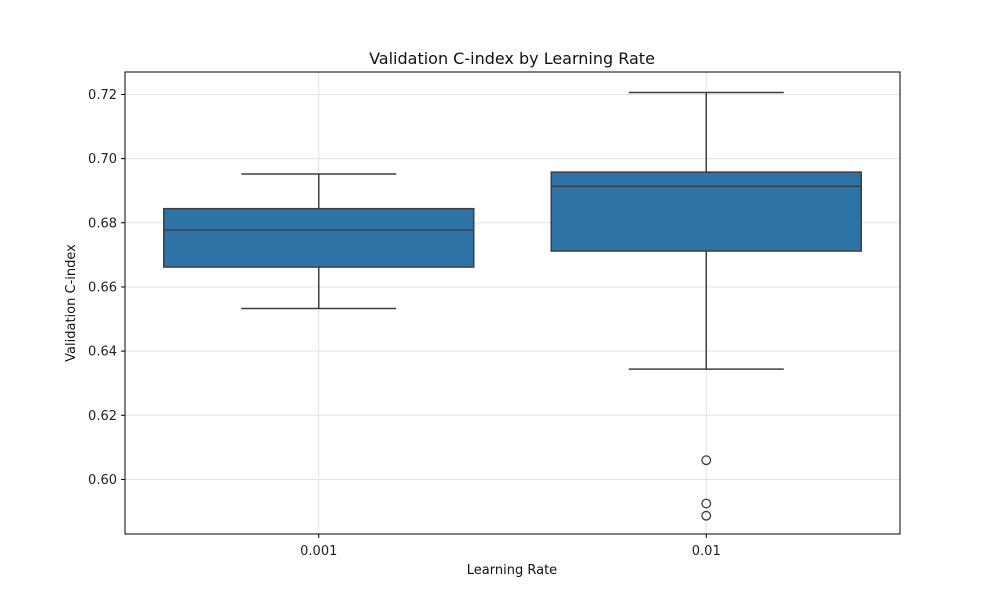  I want to click on y-tick-label: 0.68, so click(102, 223).